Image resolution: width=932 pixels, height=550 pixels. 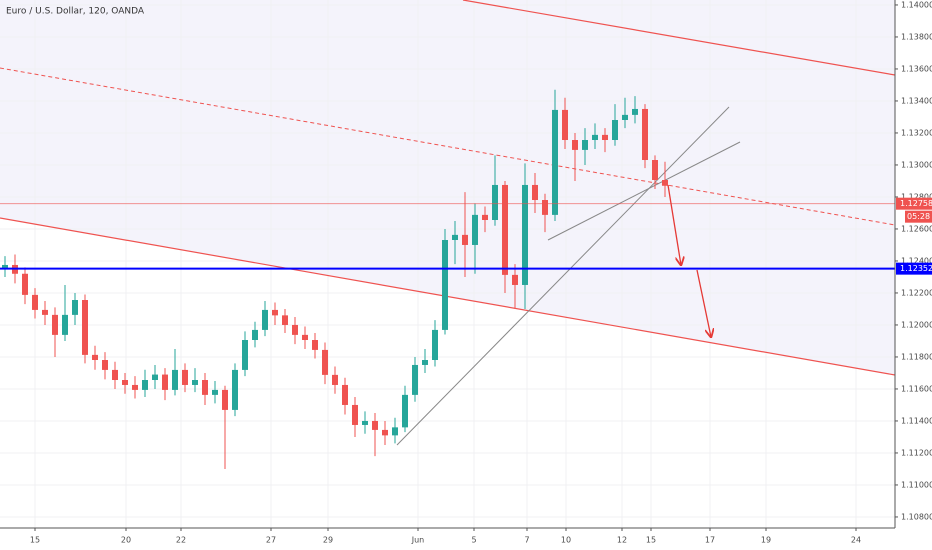 What do you see at coordinates (916, 36) in the screenshot?
I see `y-tick-label: 1.13800` at bounding box center [916, 36].